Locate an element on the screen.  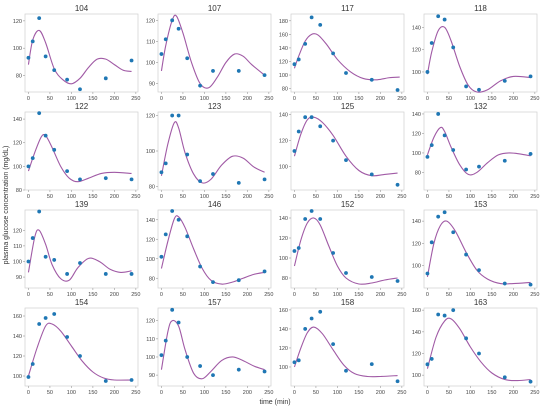
panel-153: 153 100 120 140 0 50 100 150 200 250 is located at coordinates (476, 249).